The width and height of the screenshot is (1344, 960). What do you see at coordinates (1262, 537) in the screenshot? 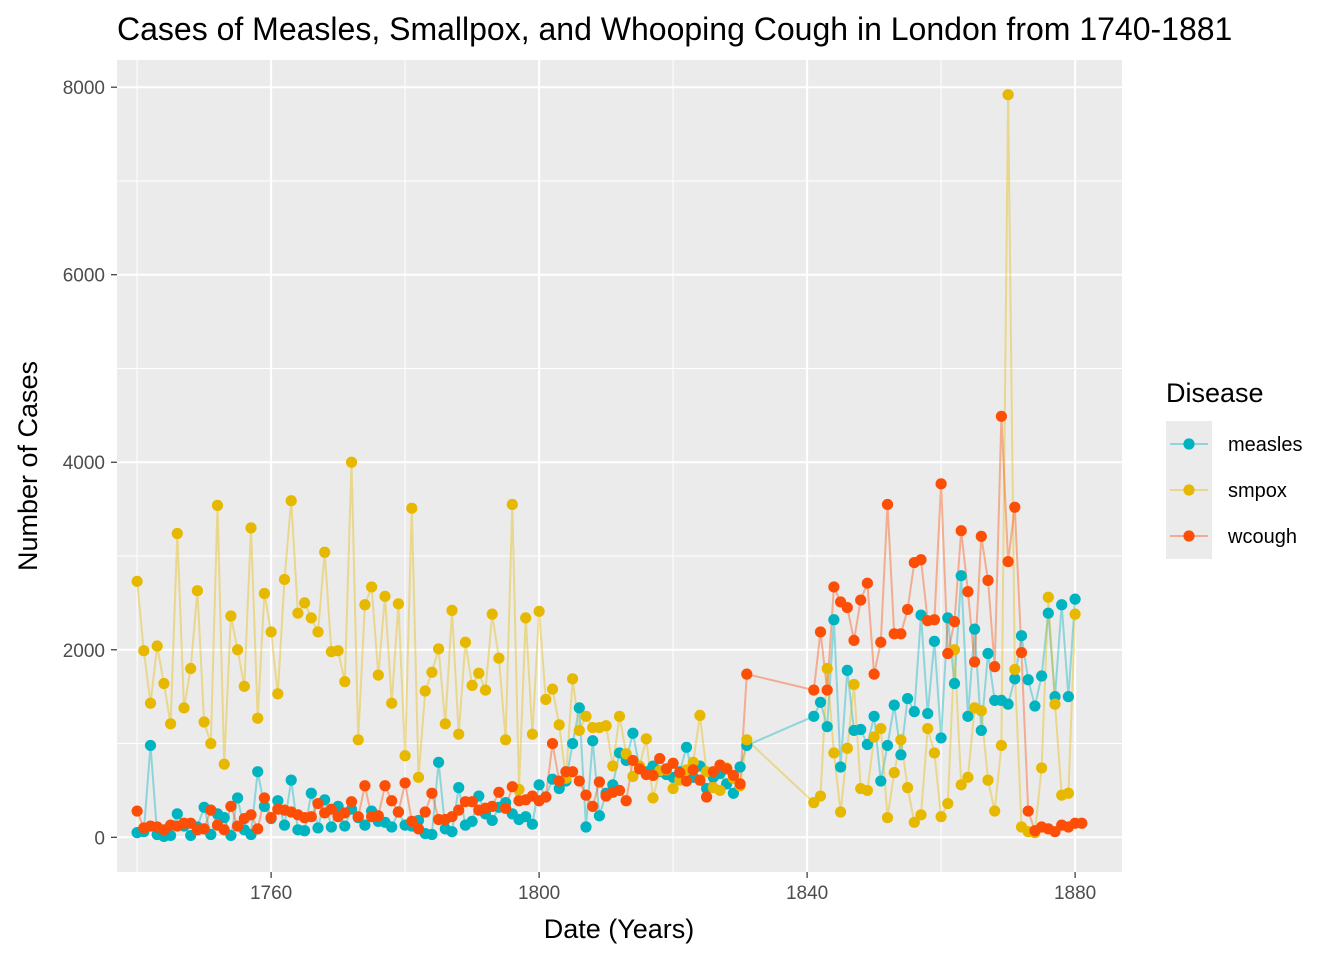
I see `legend-label-wcough: wcough` at bounding box center [1262, 537].